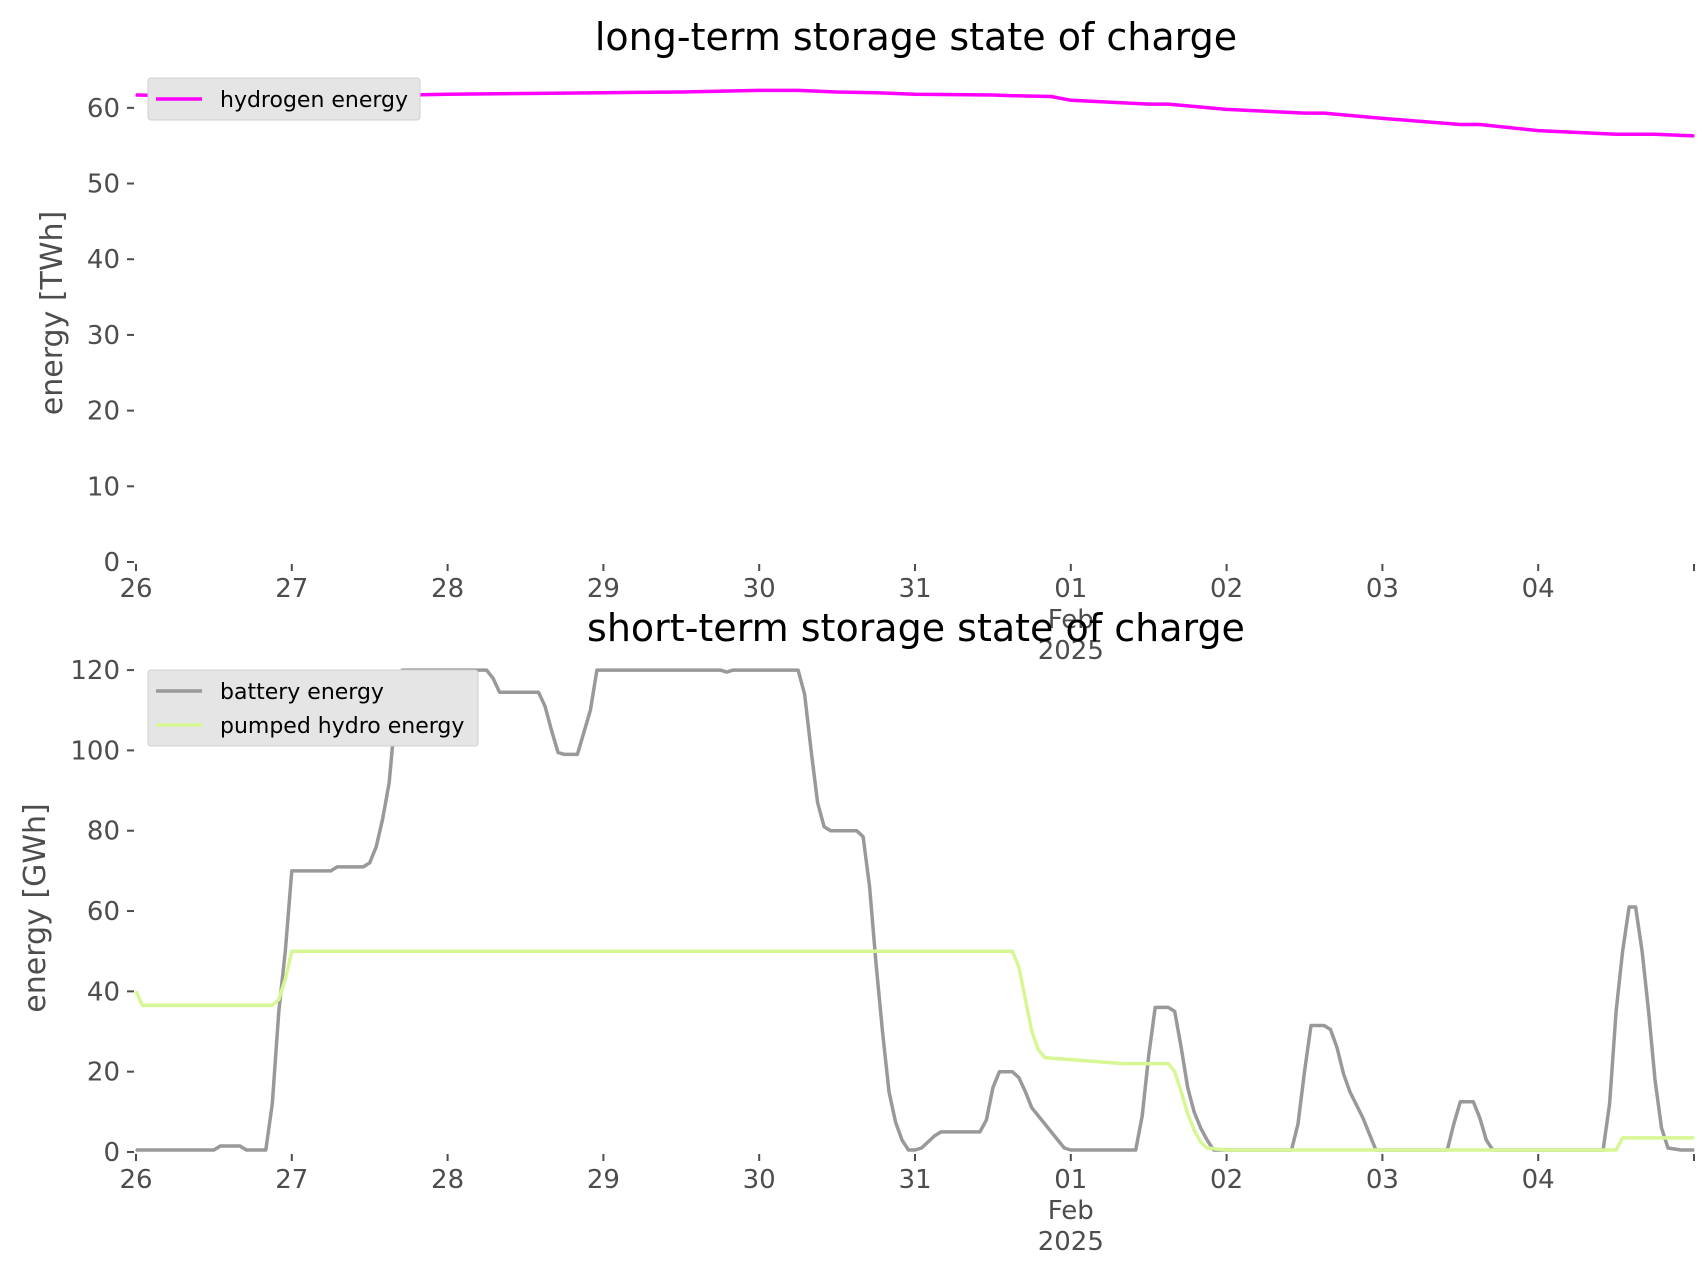  What do you see at coordinates (1071, 620) in the screenshot?
I see `x-tick-sublabel: Feb` at bounding box center [1071, 620].